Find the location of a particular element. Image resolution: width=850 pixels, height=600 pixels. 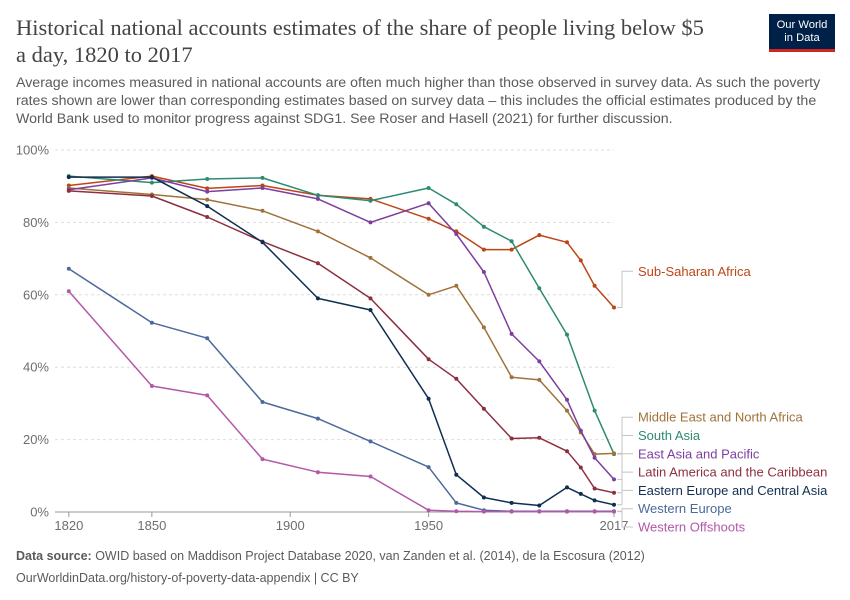

series-sub-saharan-africa is located at coordinates (341, 242).